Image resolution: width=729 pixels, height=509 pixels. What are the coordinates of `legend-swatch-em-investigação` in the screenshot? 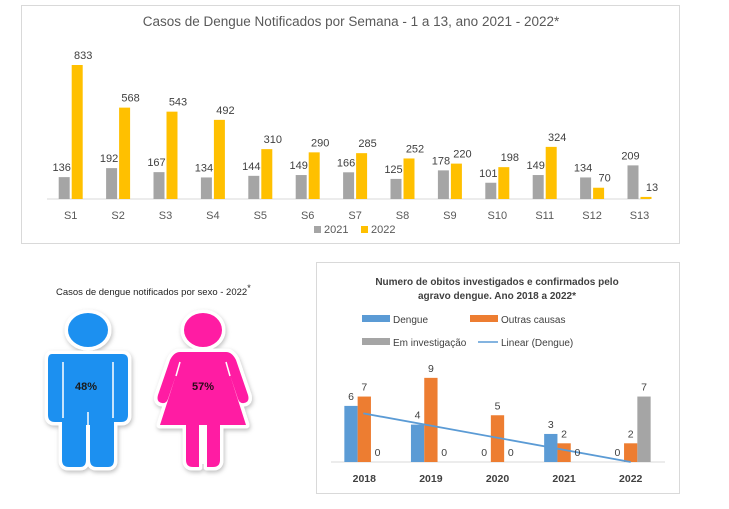 It's located at (376, 341).